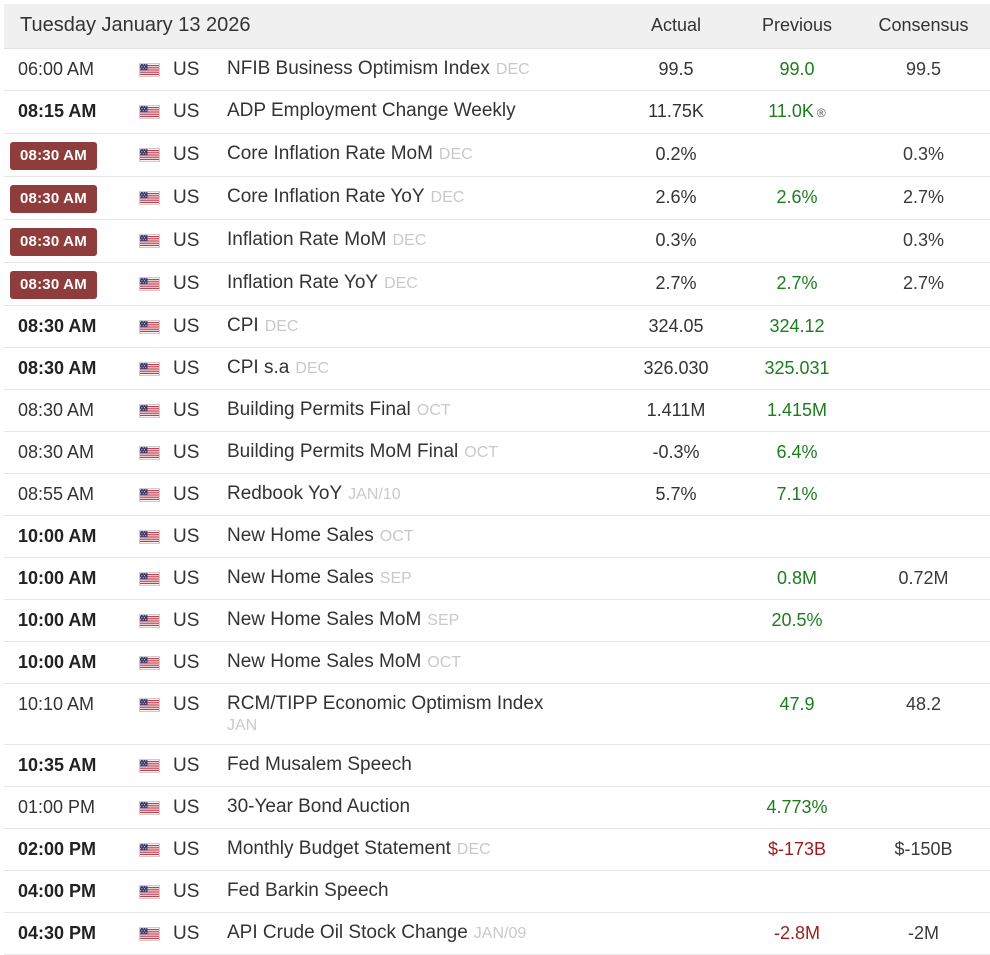 The height and width of the screenshot is (955, 990). I want to click on event-name-cell: Building Permits MoM Final OCT, so click(420, 452).